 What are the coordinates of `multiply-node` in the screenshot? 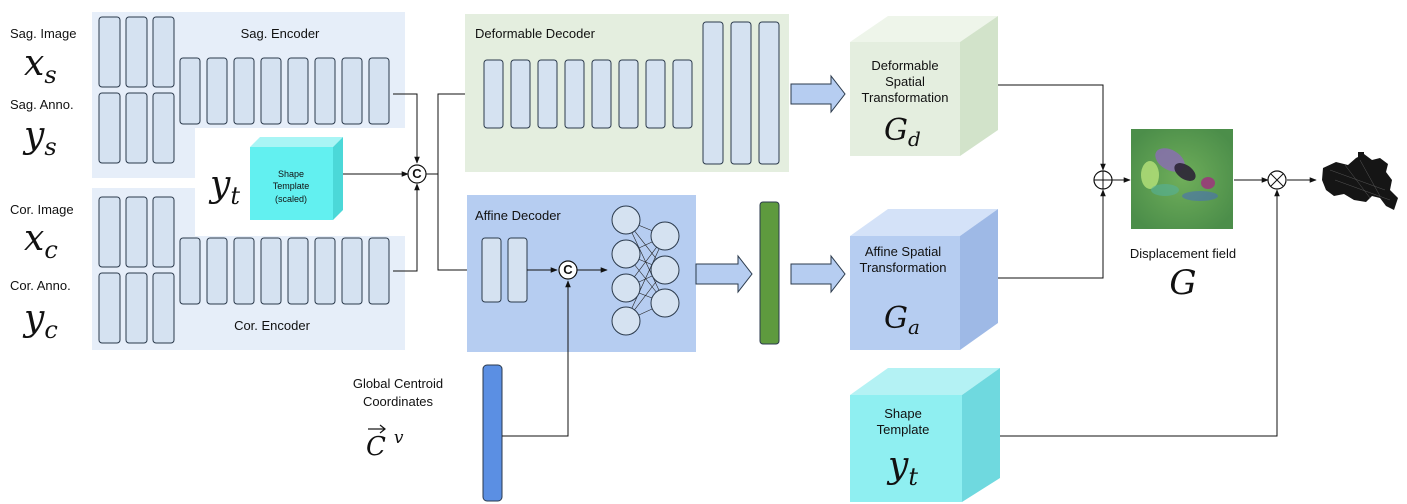 It's located at (1277, 180).